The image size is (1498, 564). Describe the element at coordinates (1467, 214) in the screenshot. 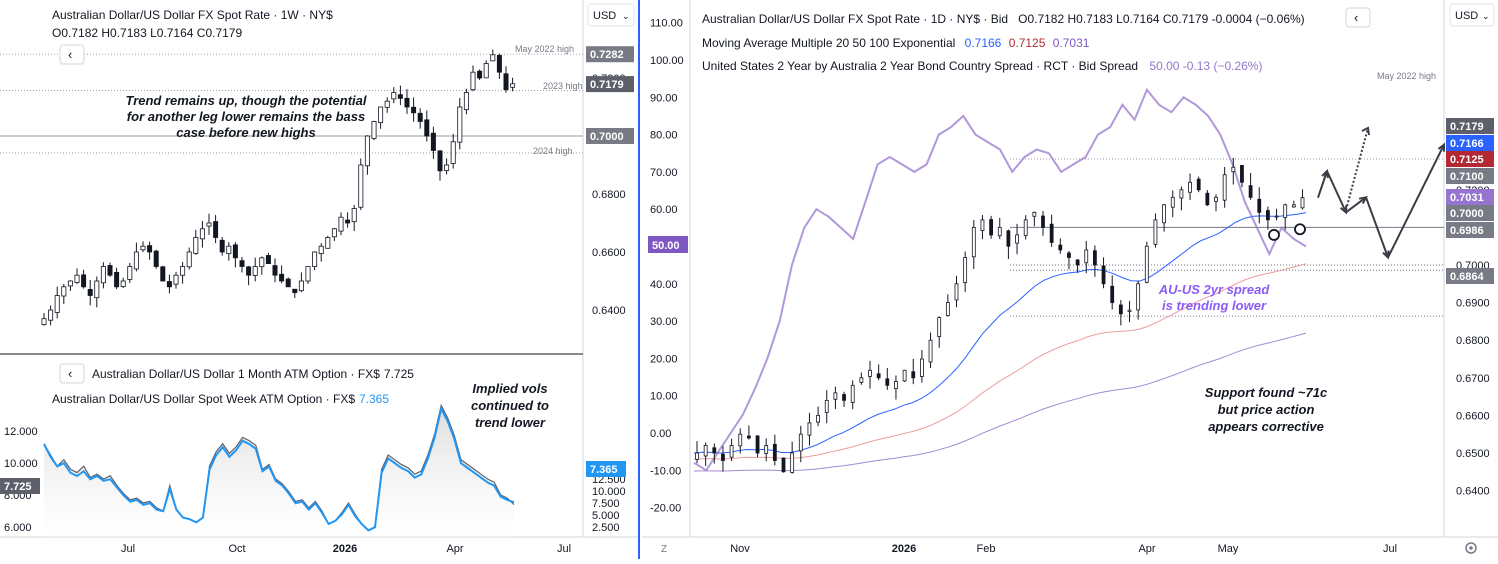

I see `daily-price-tag-text: 0.7000` at that location.